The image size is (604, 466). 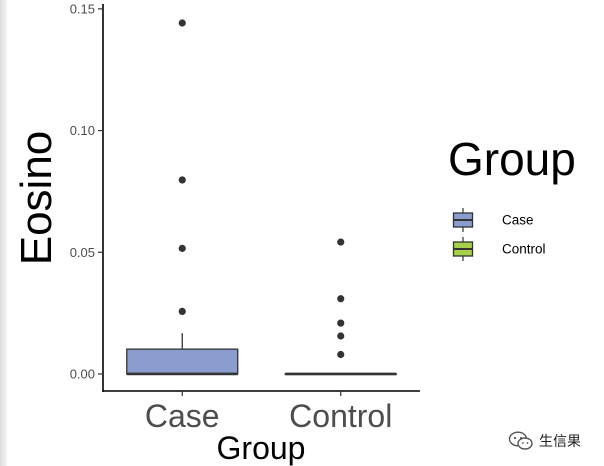 What do you see at coordinates (82, 8) in the screenshot?
I see `y-tick-label: 0.15` at bounding box center [82, 8].